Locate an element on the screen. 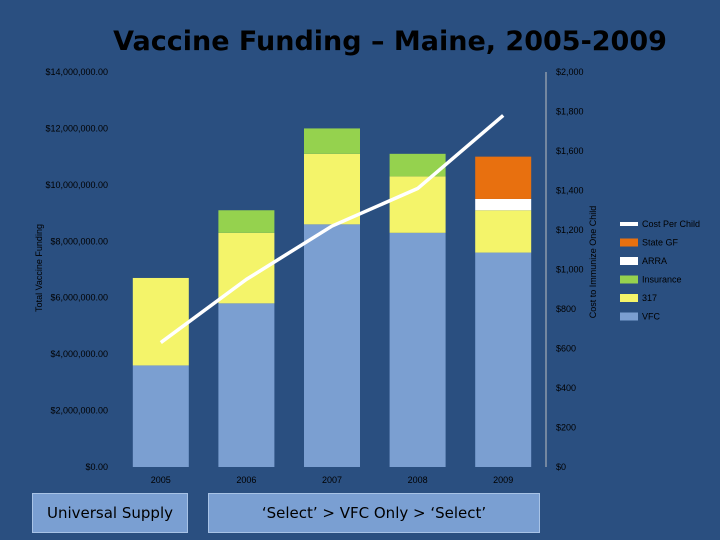  y2-tick-label: $600 is located at coordinates (566, 349).